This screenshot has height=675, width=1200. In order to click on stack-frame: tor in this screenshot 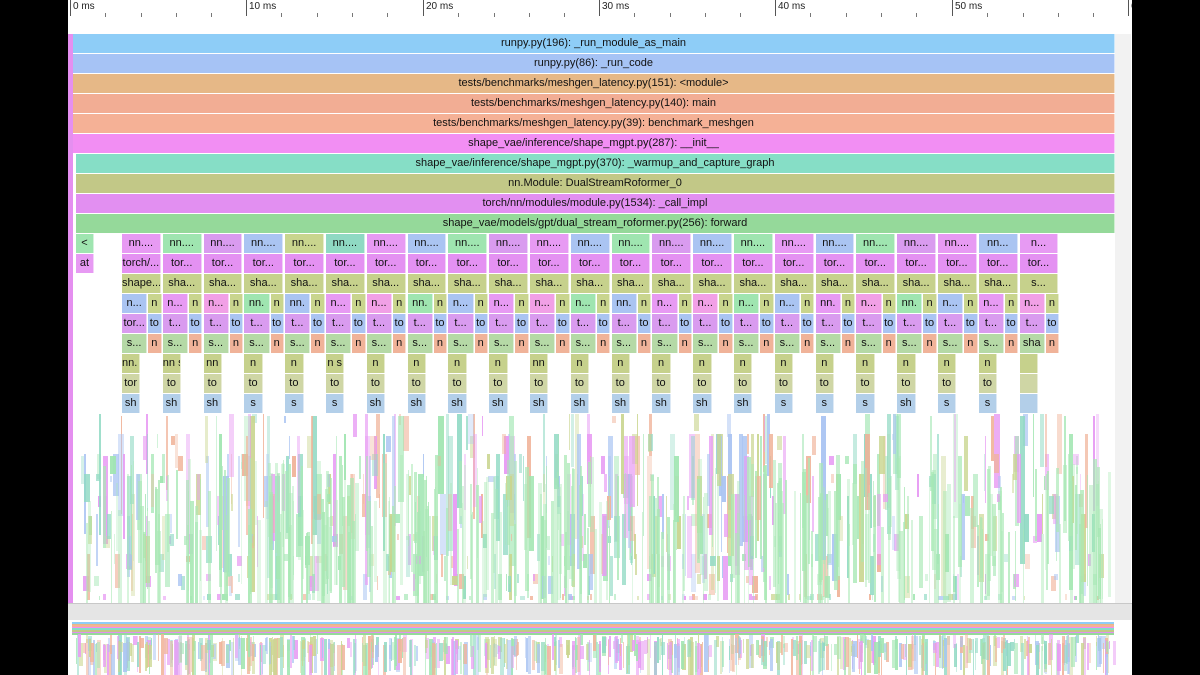, I will do `click(131, 383)`.